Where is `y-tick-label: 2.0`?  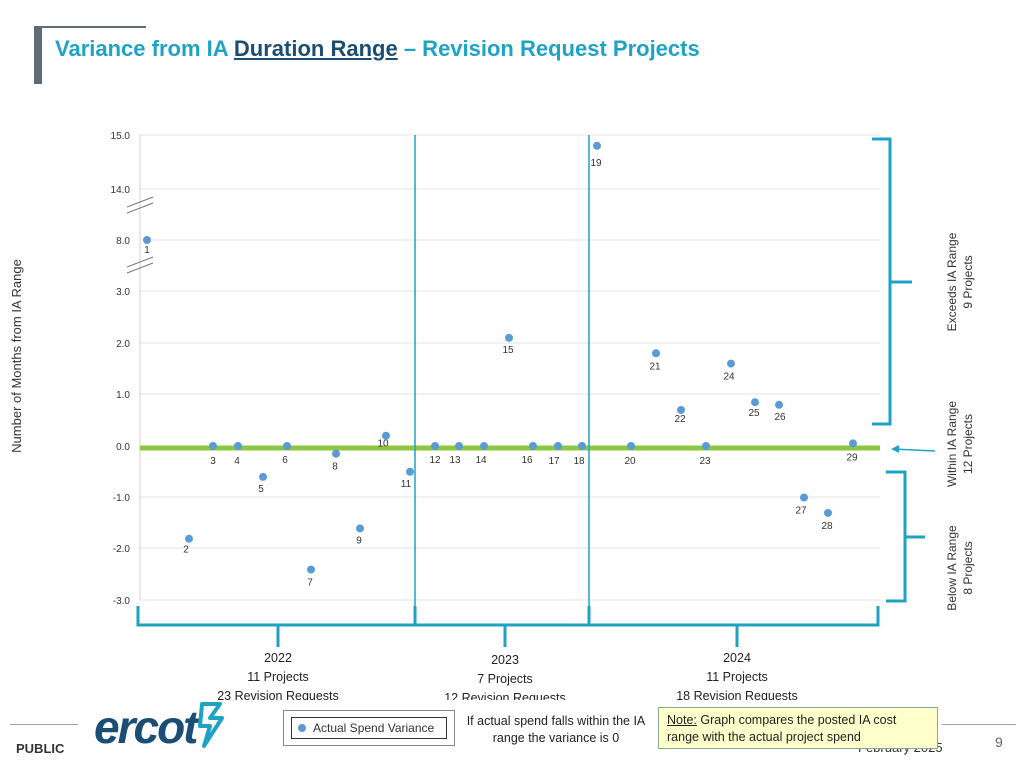 y-tick-label: 2.0 is located at coordinates (123, 344).